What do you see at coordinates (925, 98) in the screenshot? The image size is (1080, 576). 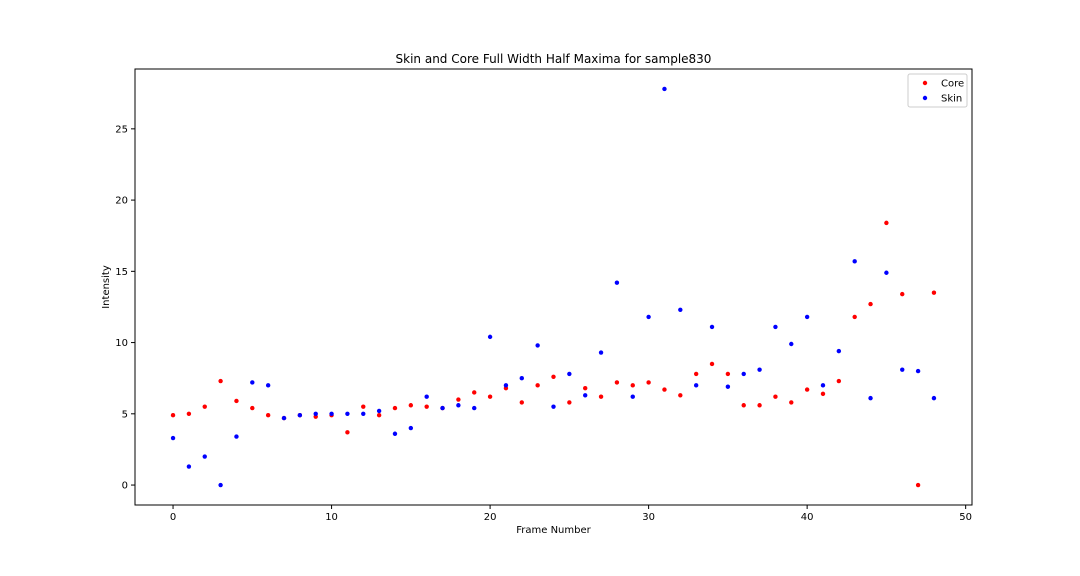 I see `legend-marker-skin` at bounding box center [925, 98].